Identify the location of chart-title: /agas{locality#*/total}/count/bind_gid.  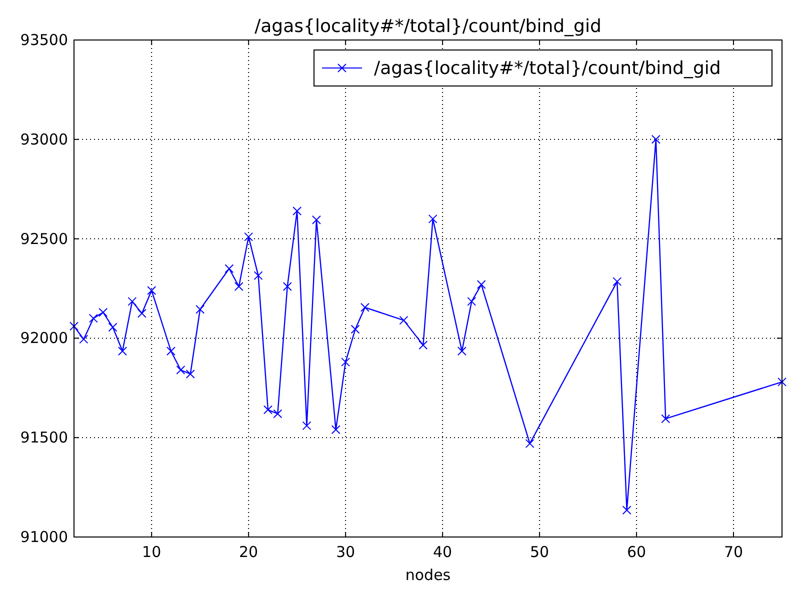
(428, 26).